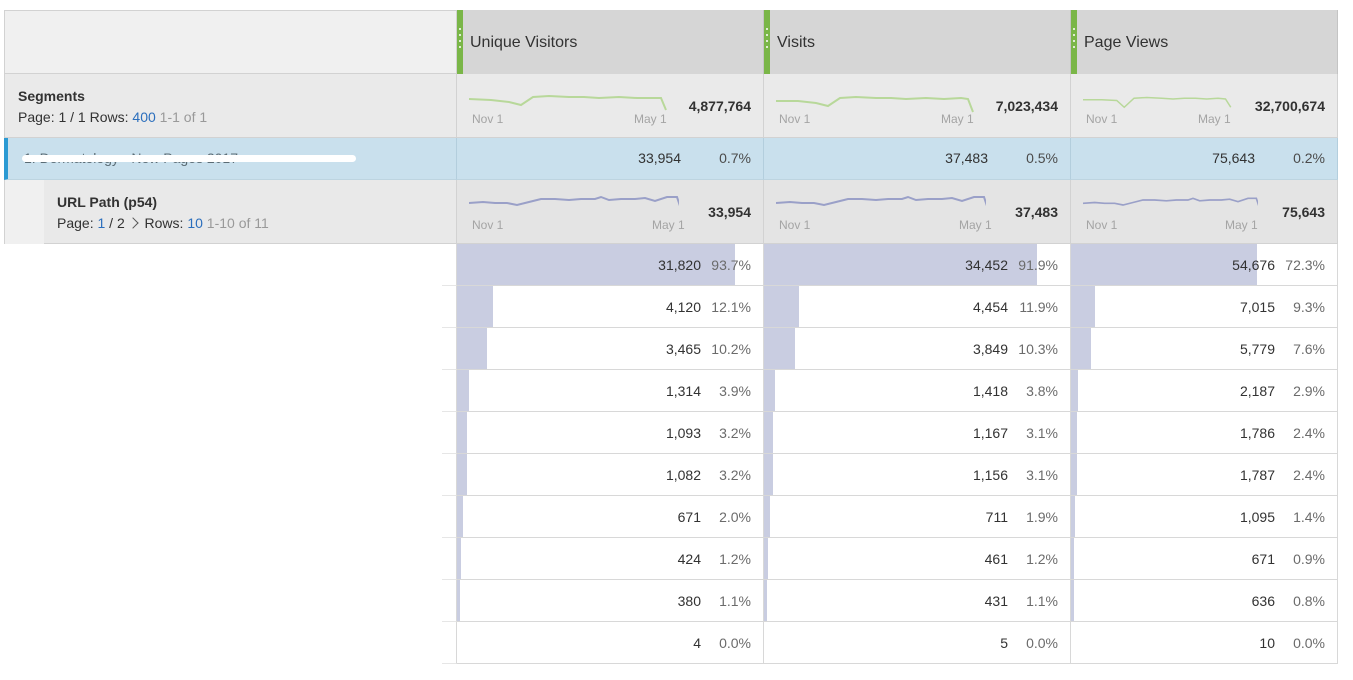 The height and width of the screenshot is (680, 1353). What do you see at coordinates (1102, 119) in the screenshot?
I see `sparkline-start-label: Nov 1` at bounding box center [1102, 119].